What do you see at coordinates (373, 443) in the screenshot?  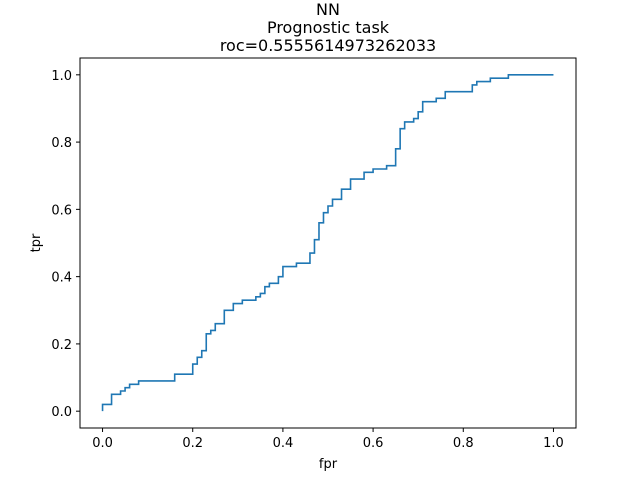 I see `x-tick-label: 0.6` at bounding box center [373, 443].